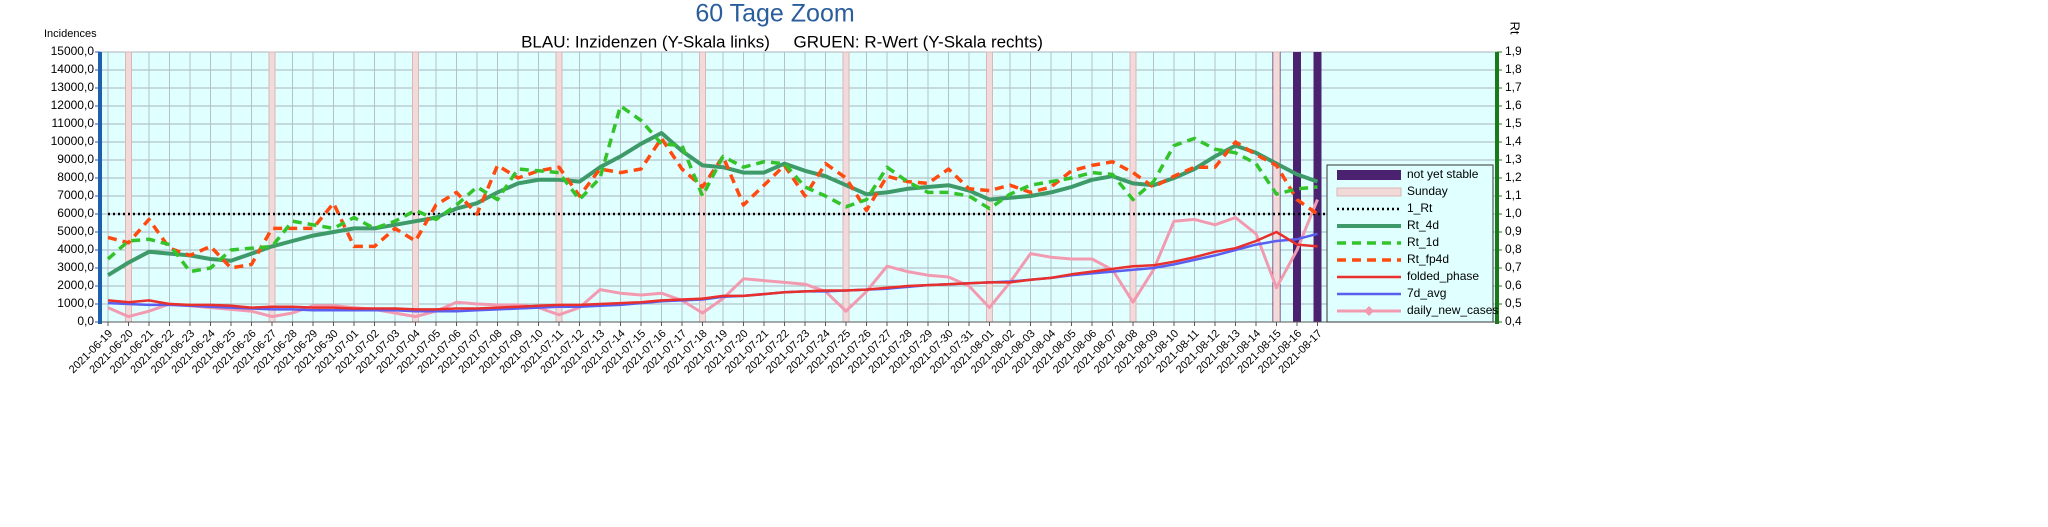  What do you see at coordinates (75, 177) in the screenshot?
I see `y-tick-label: 8000,0` at bounding box center [75, 177].